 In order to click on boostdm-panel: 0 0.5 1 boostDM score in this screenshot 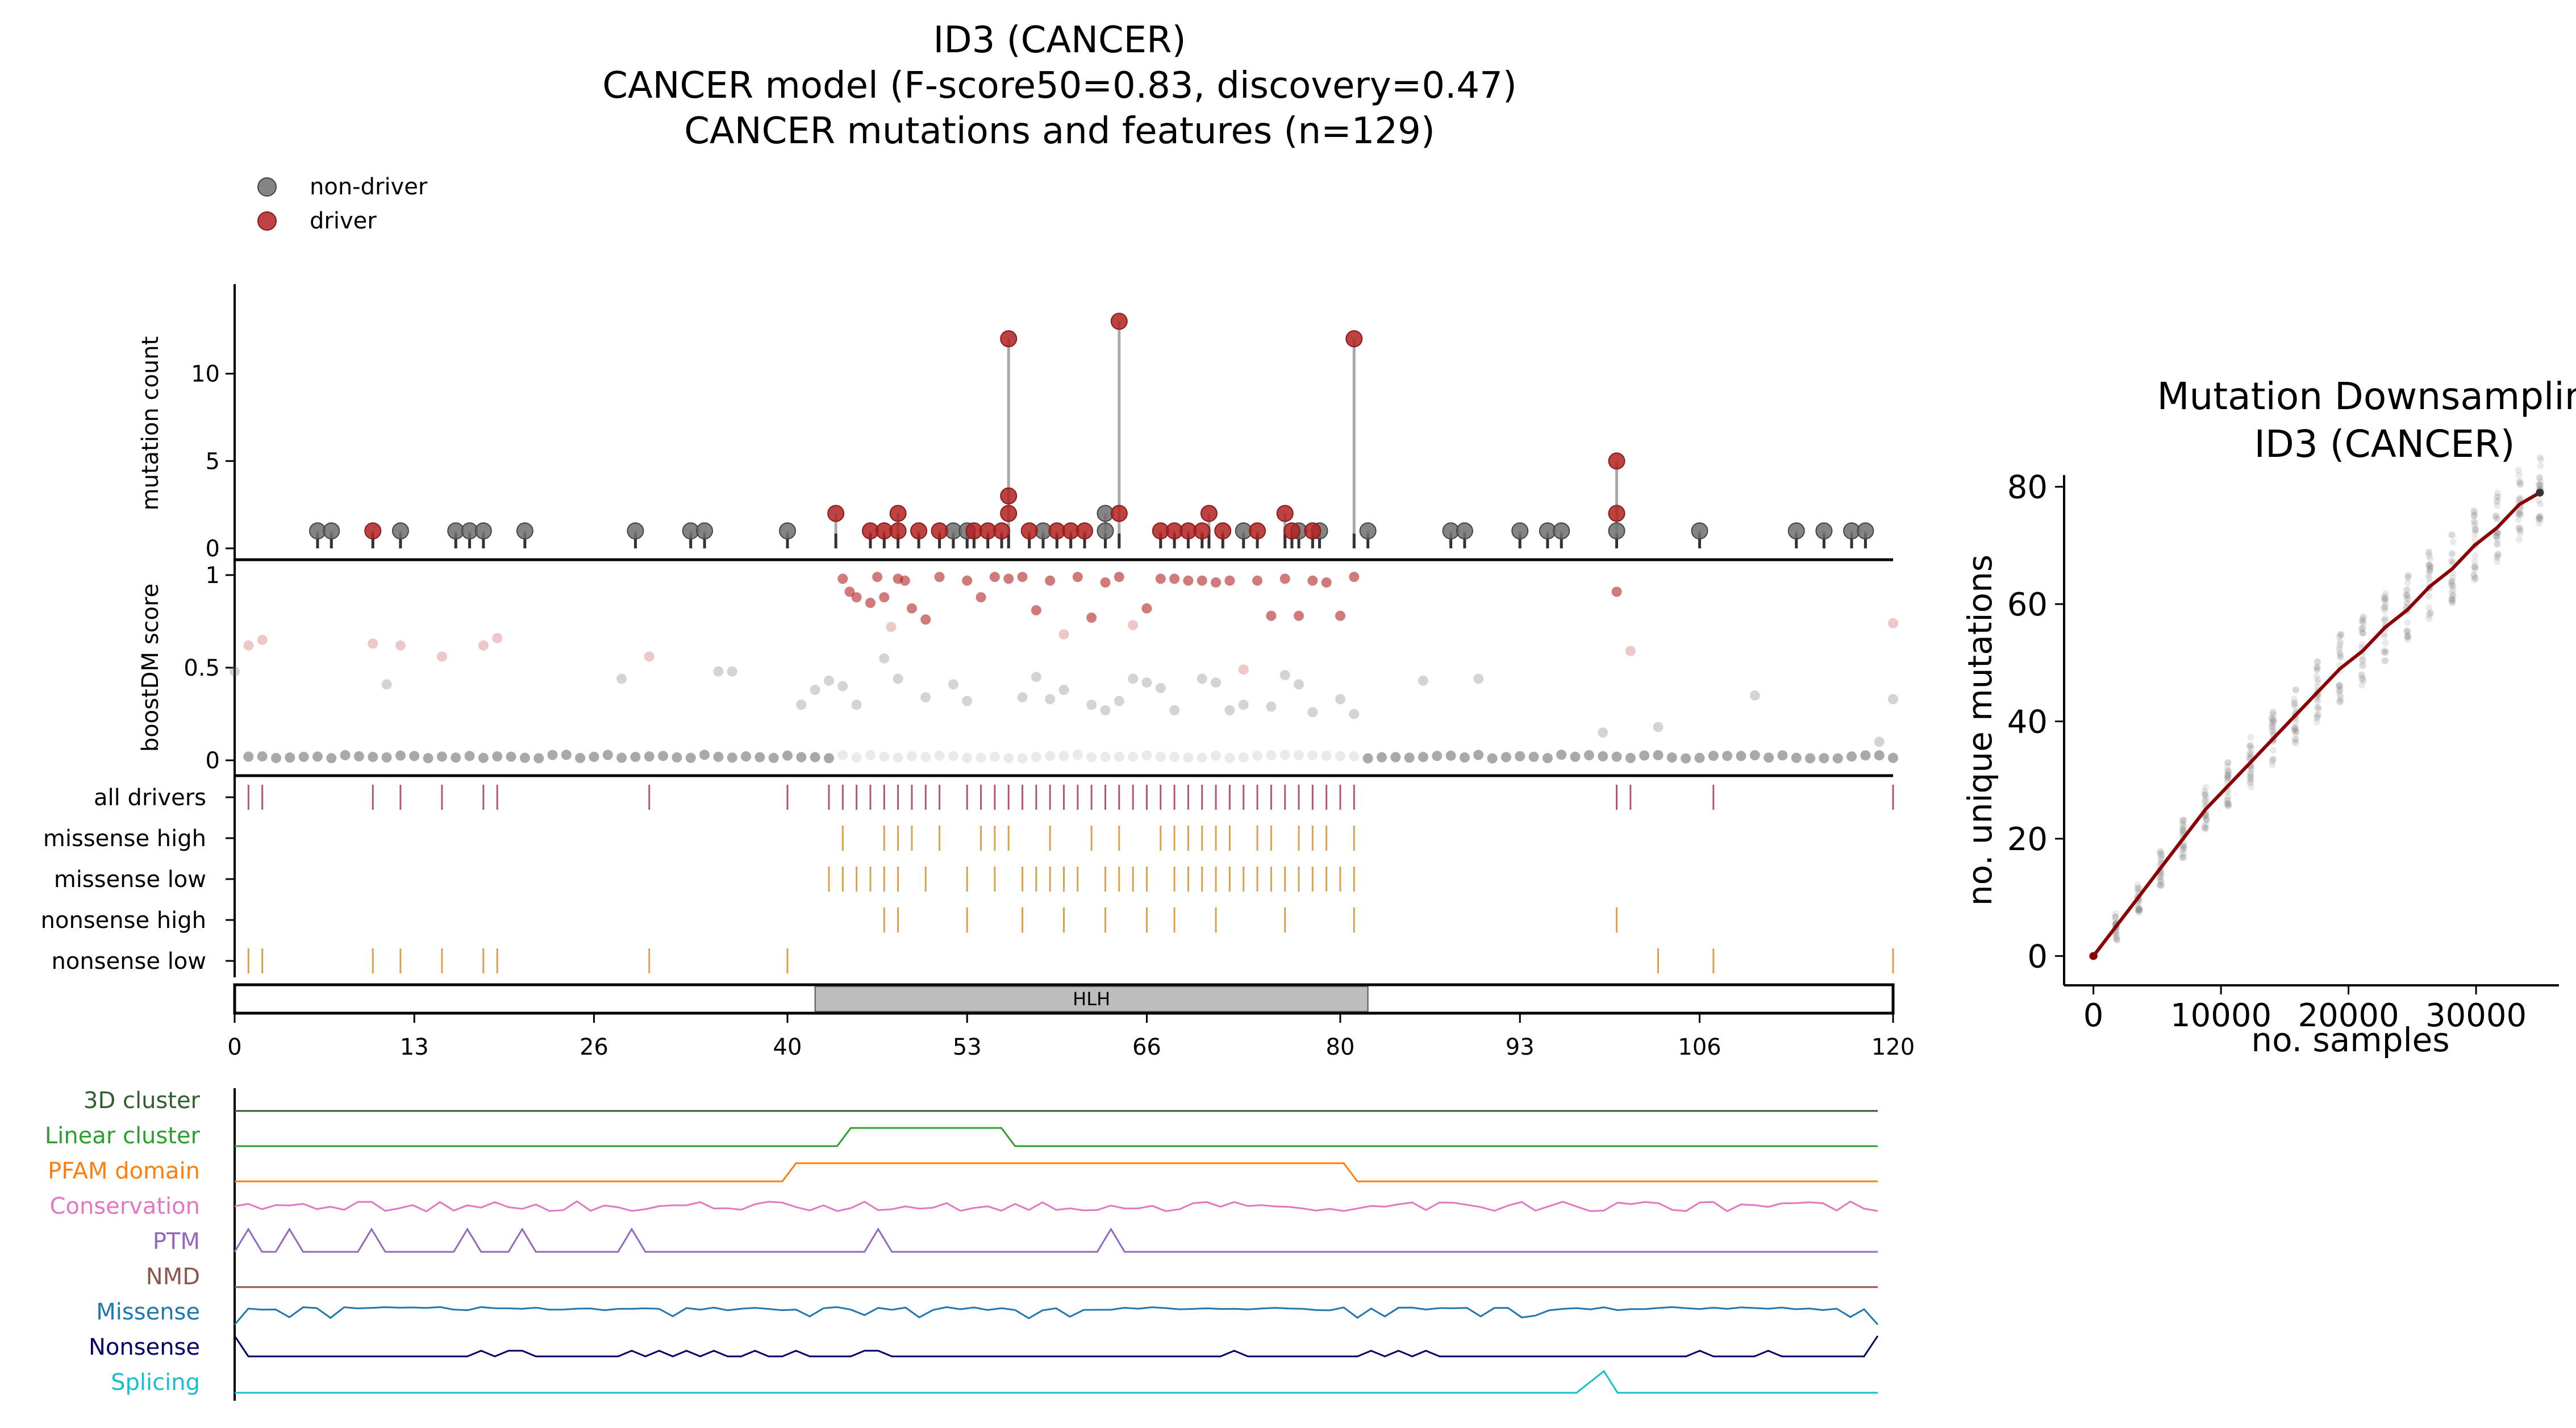, I will do `click(1017, 668)`.